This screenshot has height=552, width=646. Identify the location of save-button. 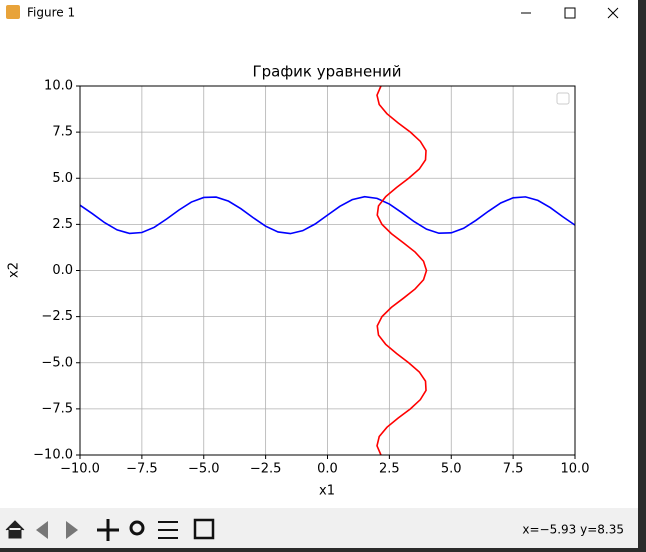
(204, 529).